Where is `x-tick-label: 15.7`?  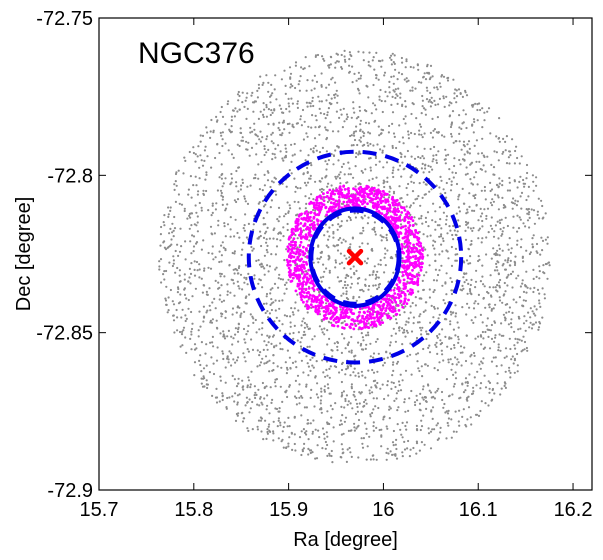
x-tick-label: 15.7 is located at coordinates (99, 510).